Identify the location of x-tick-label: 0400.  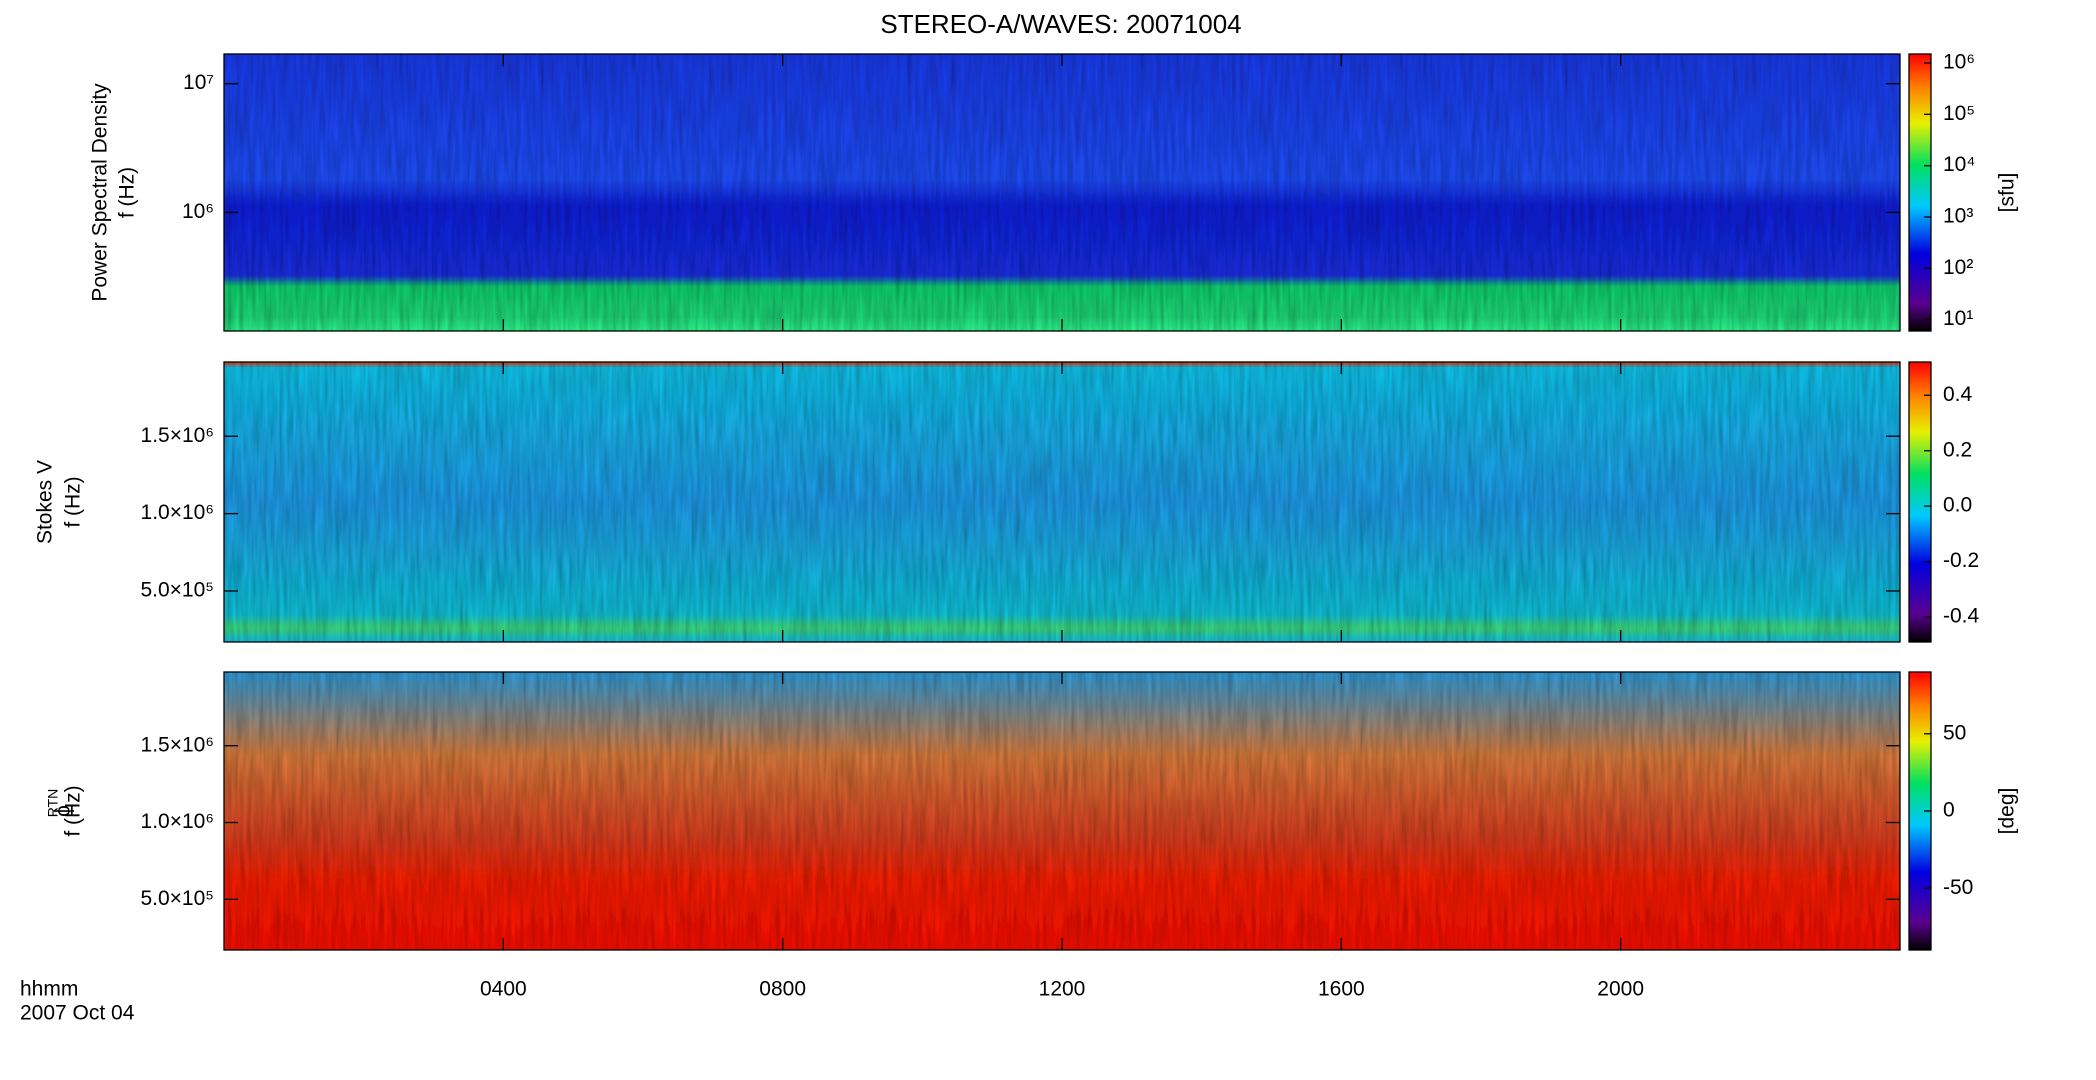
(503, 989).